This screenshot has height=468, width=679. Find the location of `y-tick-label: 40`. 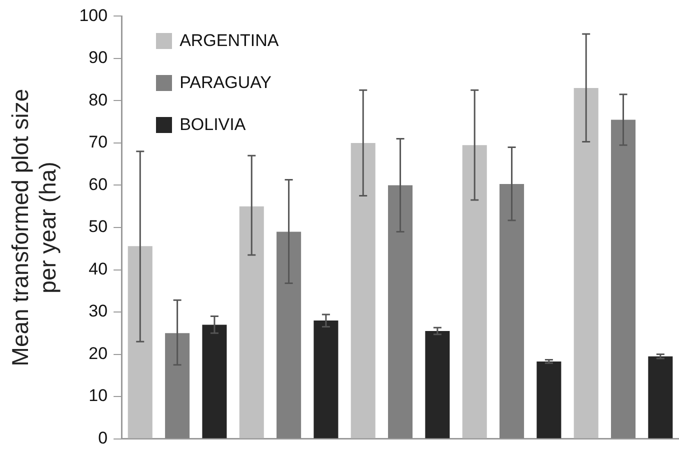

y-tick-label: 40 is located at coordinates (98, 268).